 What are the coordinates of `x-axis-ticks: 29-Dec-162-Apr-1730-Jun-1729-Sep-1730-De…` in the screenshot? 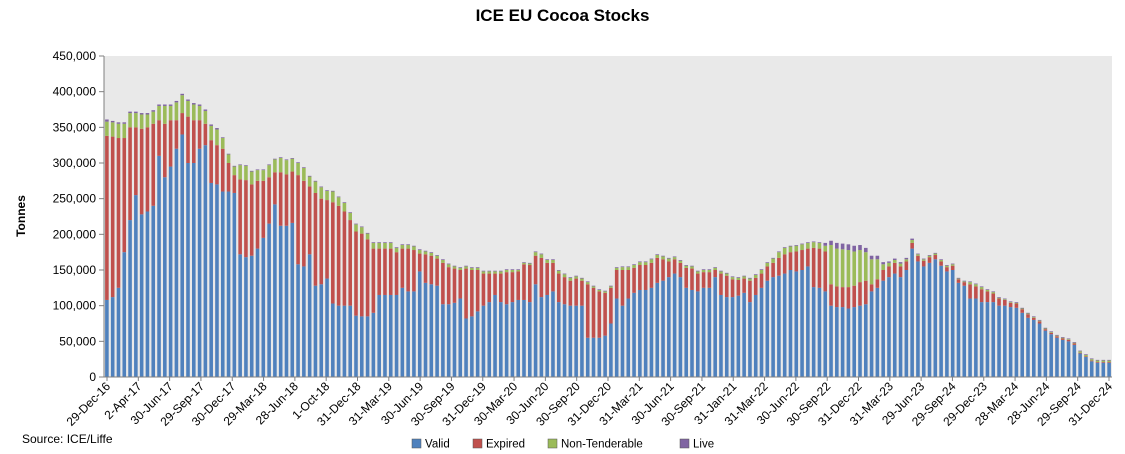 It's located at (589, 403).